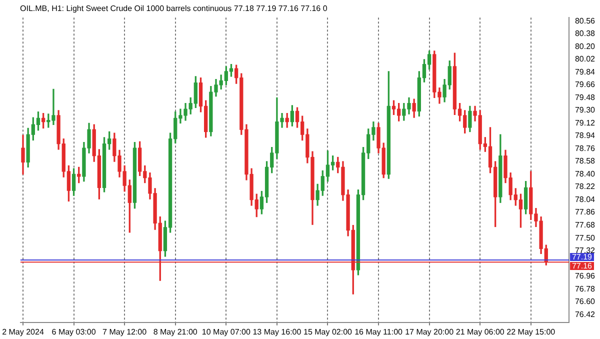  Describe the element at coordinates (174, 9) in the screenshot. I see `chart-title: OIL.MB, H1: Light Sweet Crude Oil 1000 barrels continuous 77.18 77.19 77.16 77.16 0` at that location.